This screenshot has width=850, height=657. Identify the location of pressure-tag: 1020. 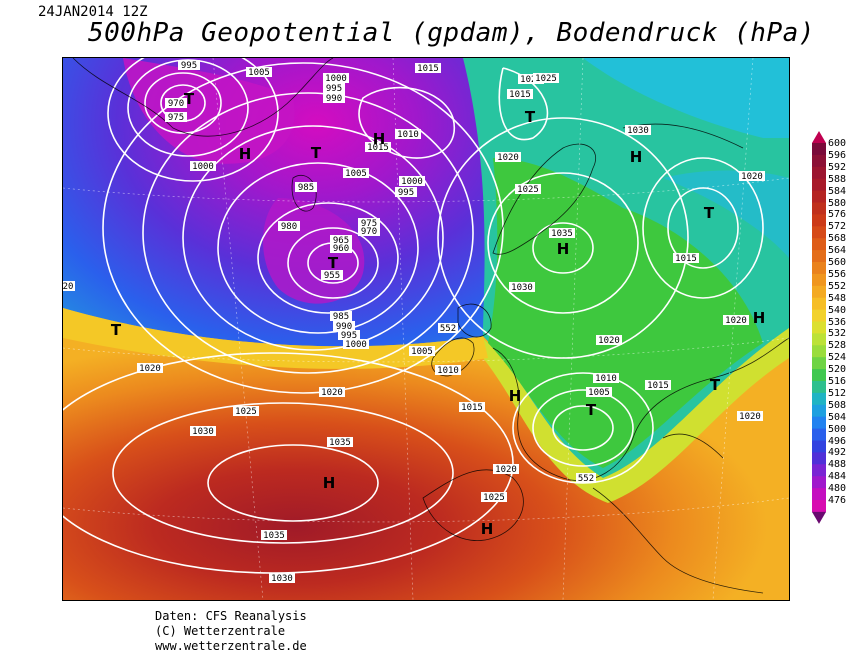
(752, 176).